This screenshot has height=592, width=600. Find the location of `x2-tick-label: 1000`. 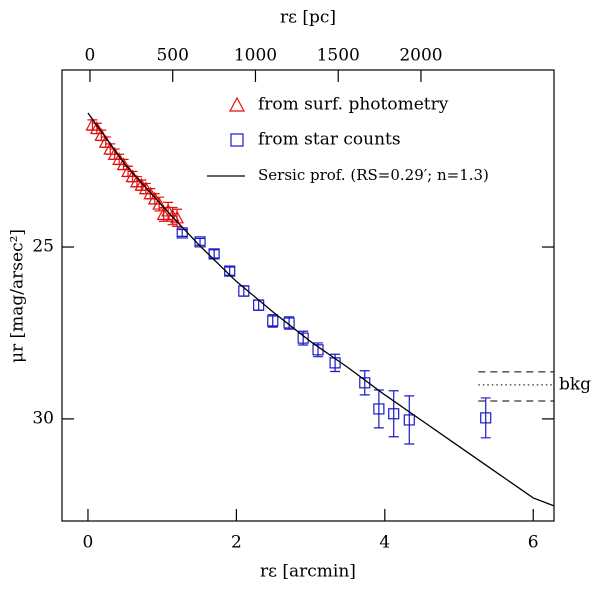

x2-tick-label: 1000 is located at coordinates (255, 56).